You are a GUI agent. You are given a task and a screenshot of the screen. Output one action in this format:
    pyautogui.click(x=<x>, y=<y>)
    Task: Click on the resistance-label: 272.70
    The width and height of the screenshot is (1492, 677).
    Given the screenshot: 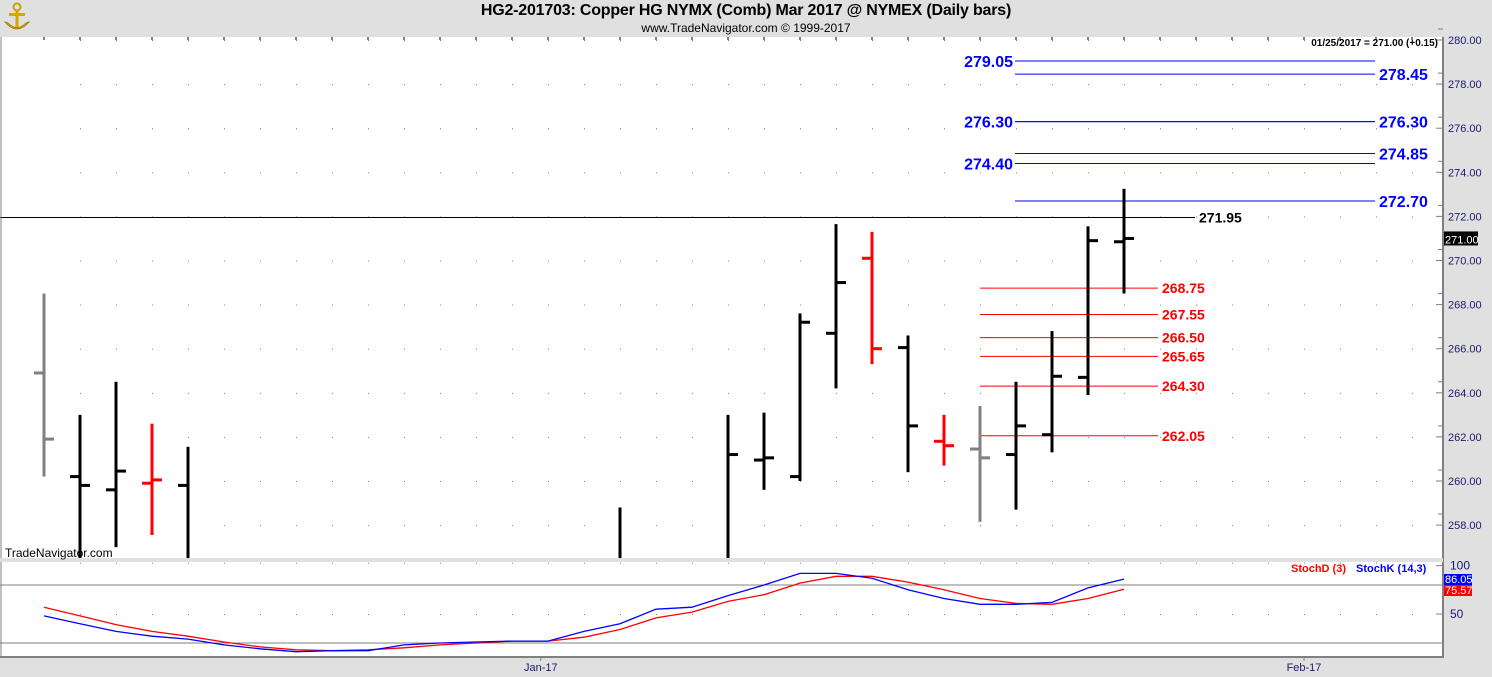 What is the action you would take?
    pyautogui.click(x=1403, y=202)
    